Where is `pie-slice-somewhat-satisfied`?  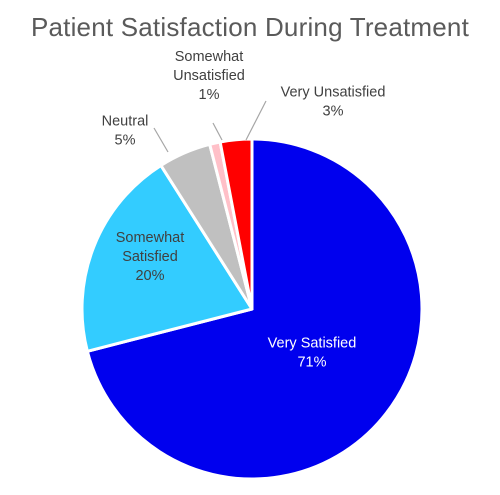
pie-slice-somewhat-satisfied is located at coordinates (167, 258).